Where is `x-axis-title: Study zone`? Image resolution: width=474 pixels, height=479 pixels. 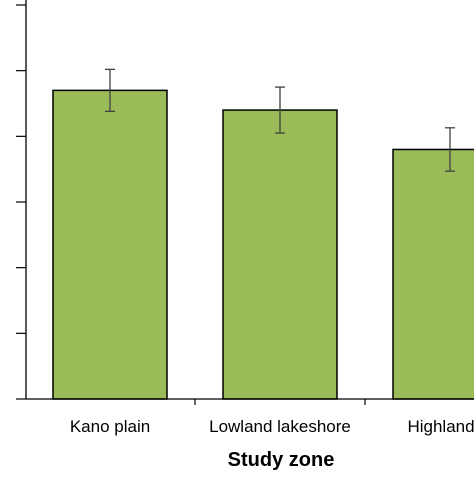
x-axis-title: Study zone is located at coordinates (281, 460).